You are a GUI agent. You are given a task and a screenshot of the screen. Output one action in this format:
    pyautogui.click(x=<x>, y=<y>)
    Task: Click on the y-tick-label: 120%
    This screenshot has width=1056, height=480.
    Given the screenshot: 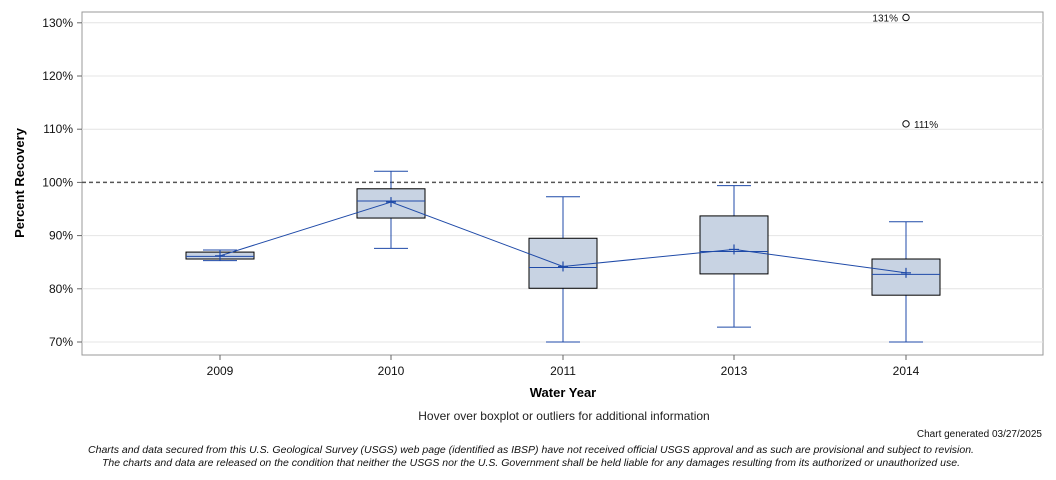 What is the action you would take?
    pyautogui.click(x=57, y=76)
    